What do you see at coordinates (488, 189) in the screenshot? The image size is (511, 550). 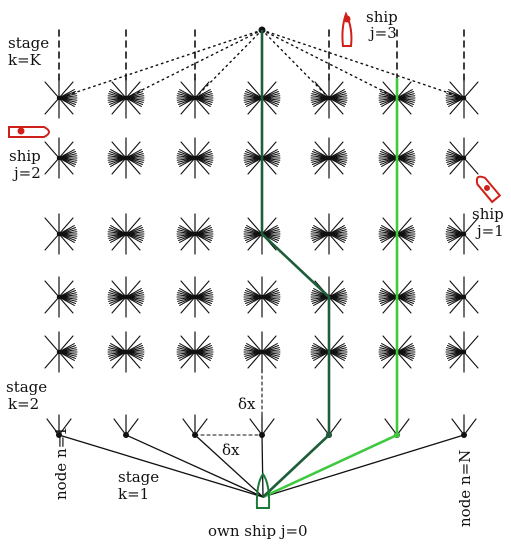 I see `ship-icon` at bounding box center [488, 189].